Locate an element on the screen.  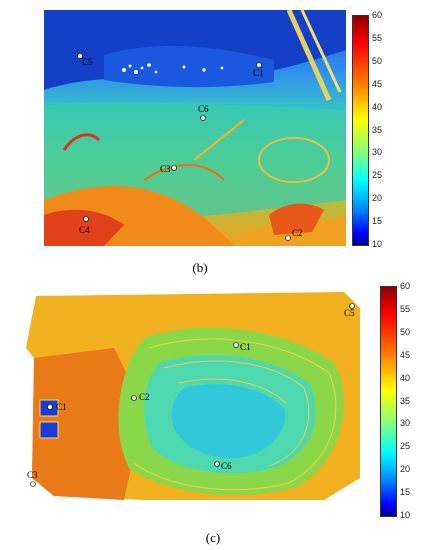
marker-c1-left-c: C1 is located at coordinates (57, 407).